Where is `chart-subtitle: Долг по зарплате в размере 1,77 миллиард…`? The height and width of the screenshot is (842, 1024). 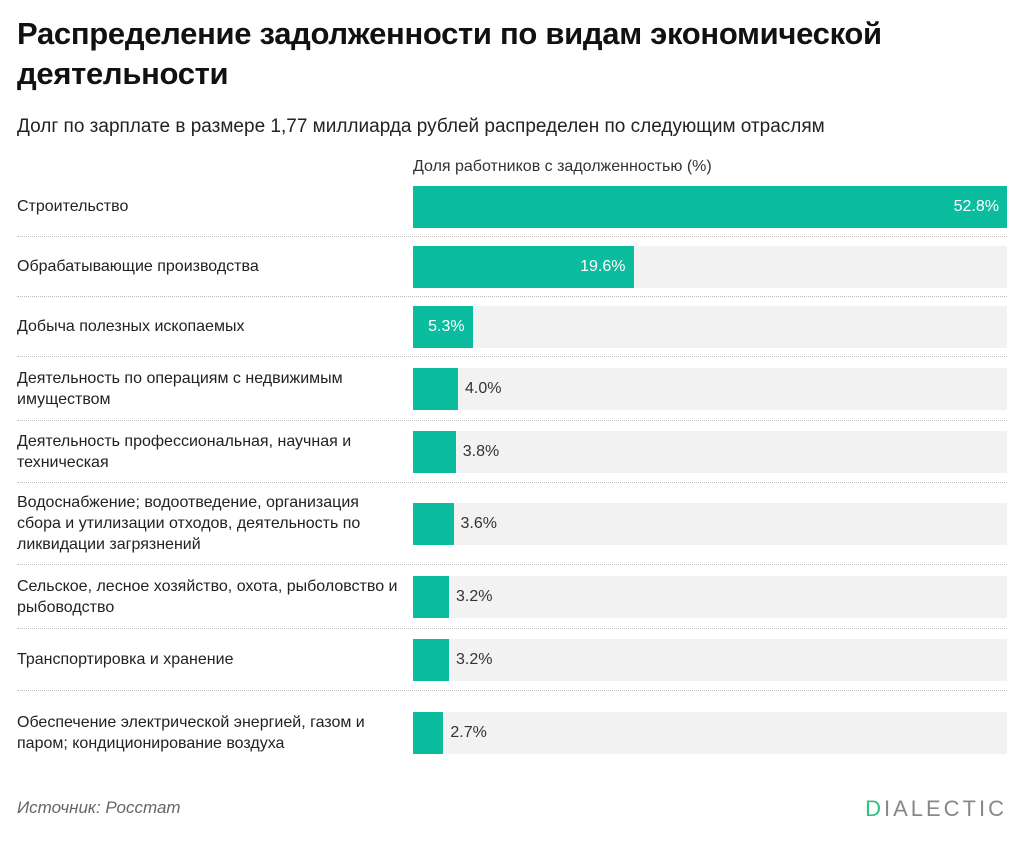 chart-subtitle: Долг по зарплате в размере 1,77 миллиард… is located at coordinates (421, 126).